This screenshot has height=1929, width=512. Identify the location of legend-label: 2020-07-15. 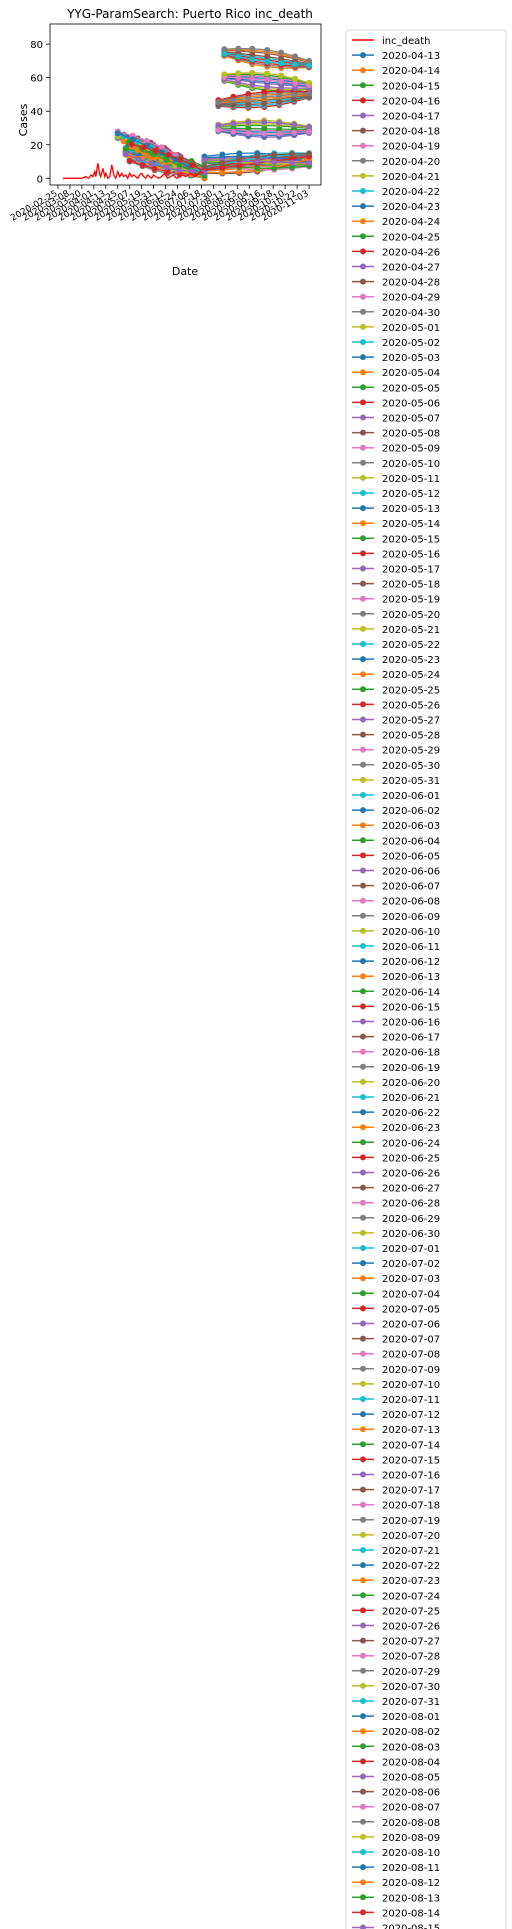
(411, 1460).